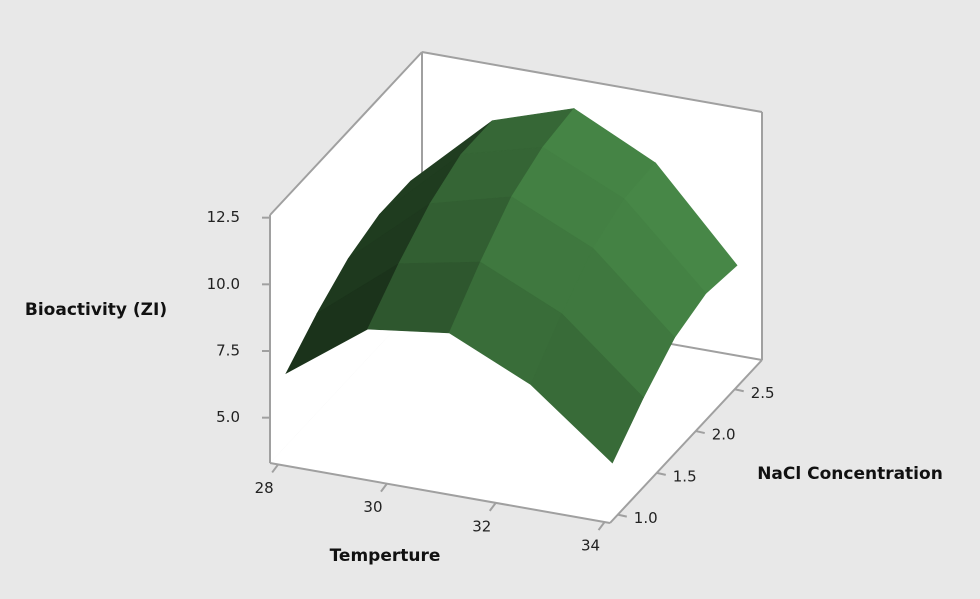 Image resolution: width=980 pixels, height=599 pixels. I want to click on x-axis-title: Temperture, so click(385, 556).